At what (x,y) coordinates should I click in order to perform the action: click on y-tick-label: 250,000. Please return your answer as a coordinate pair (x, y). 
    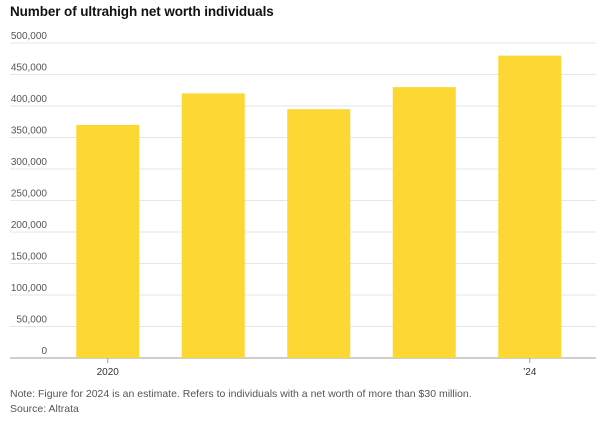
    Looking at the image, I should click on (29, 194).